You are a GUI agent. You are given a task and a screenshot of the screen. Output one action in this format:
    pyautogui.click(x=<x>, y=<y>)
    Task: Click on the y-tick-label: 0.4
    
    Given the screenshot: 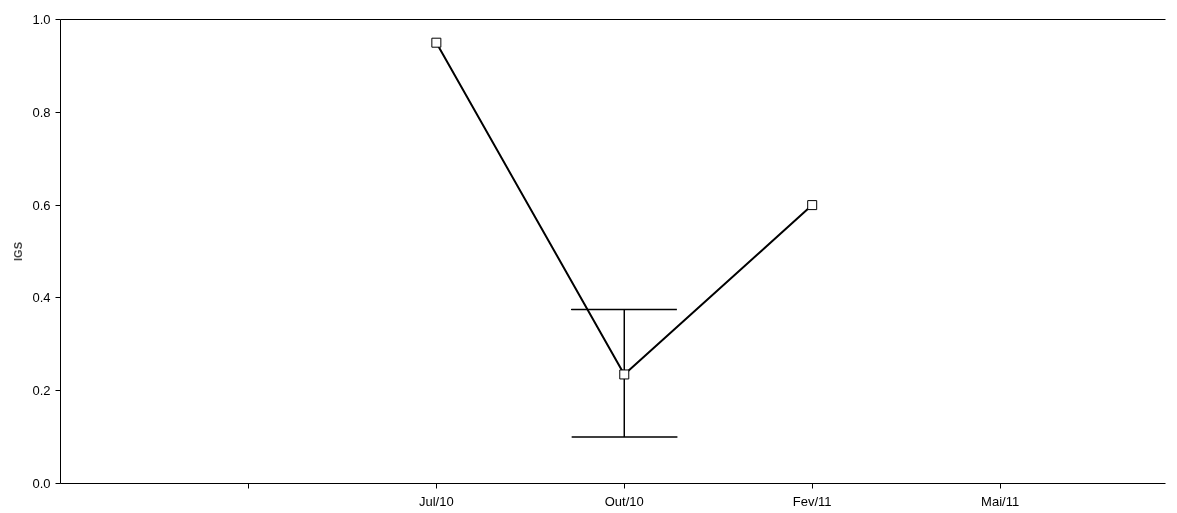 What is the action you would take?
    pyautogui.click(x=41, y=298)
    